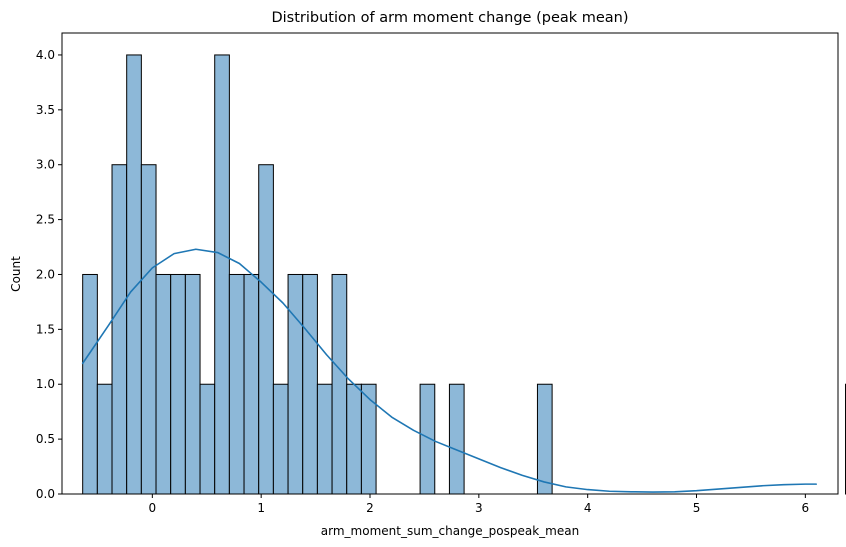 This screenshot has height=547, width=846. I want to click on x-tick-label: 3, so click(479, 508).